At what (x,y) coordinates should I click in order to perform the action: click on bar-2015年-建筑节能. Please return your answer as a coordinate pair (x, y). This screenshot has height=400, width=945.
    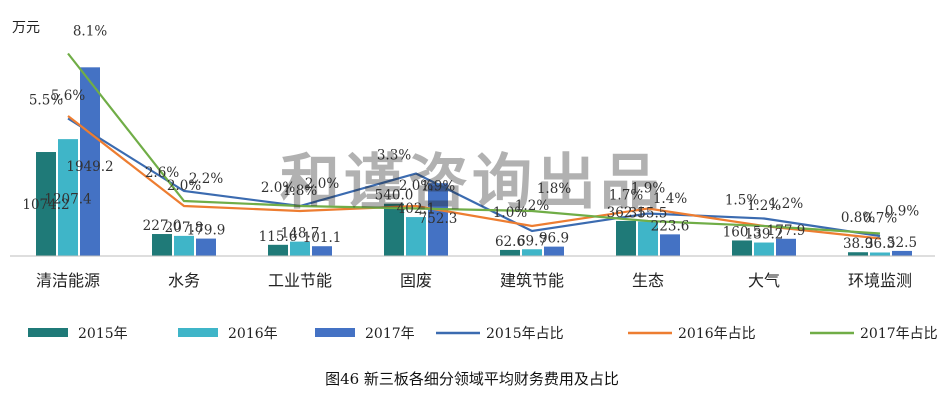
    Looking at the image, I should click on (510, 252).